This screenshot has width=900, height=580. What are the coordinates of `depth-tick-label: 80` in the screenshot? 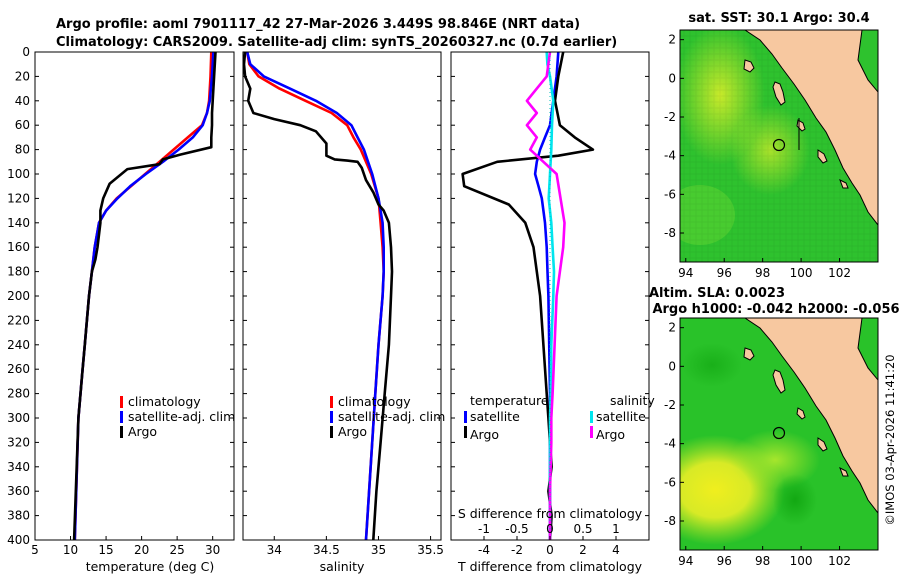 It's located at (22, 150).